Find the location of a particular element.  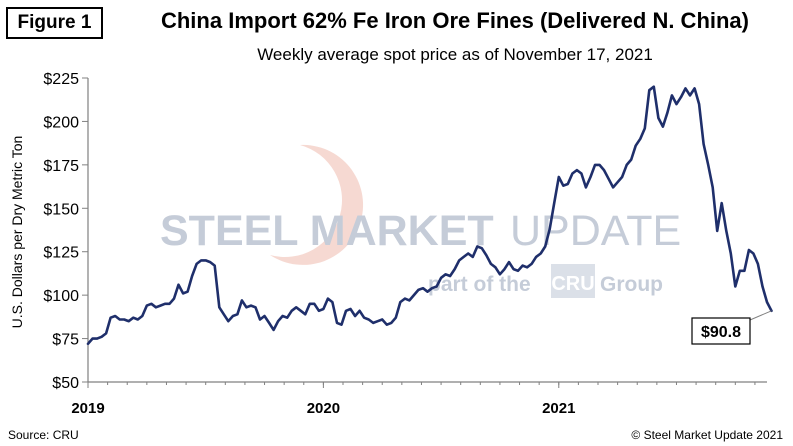

annotation-leader is located at coordinates (760, 315).